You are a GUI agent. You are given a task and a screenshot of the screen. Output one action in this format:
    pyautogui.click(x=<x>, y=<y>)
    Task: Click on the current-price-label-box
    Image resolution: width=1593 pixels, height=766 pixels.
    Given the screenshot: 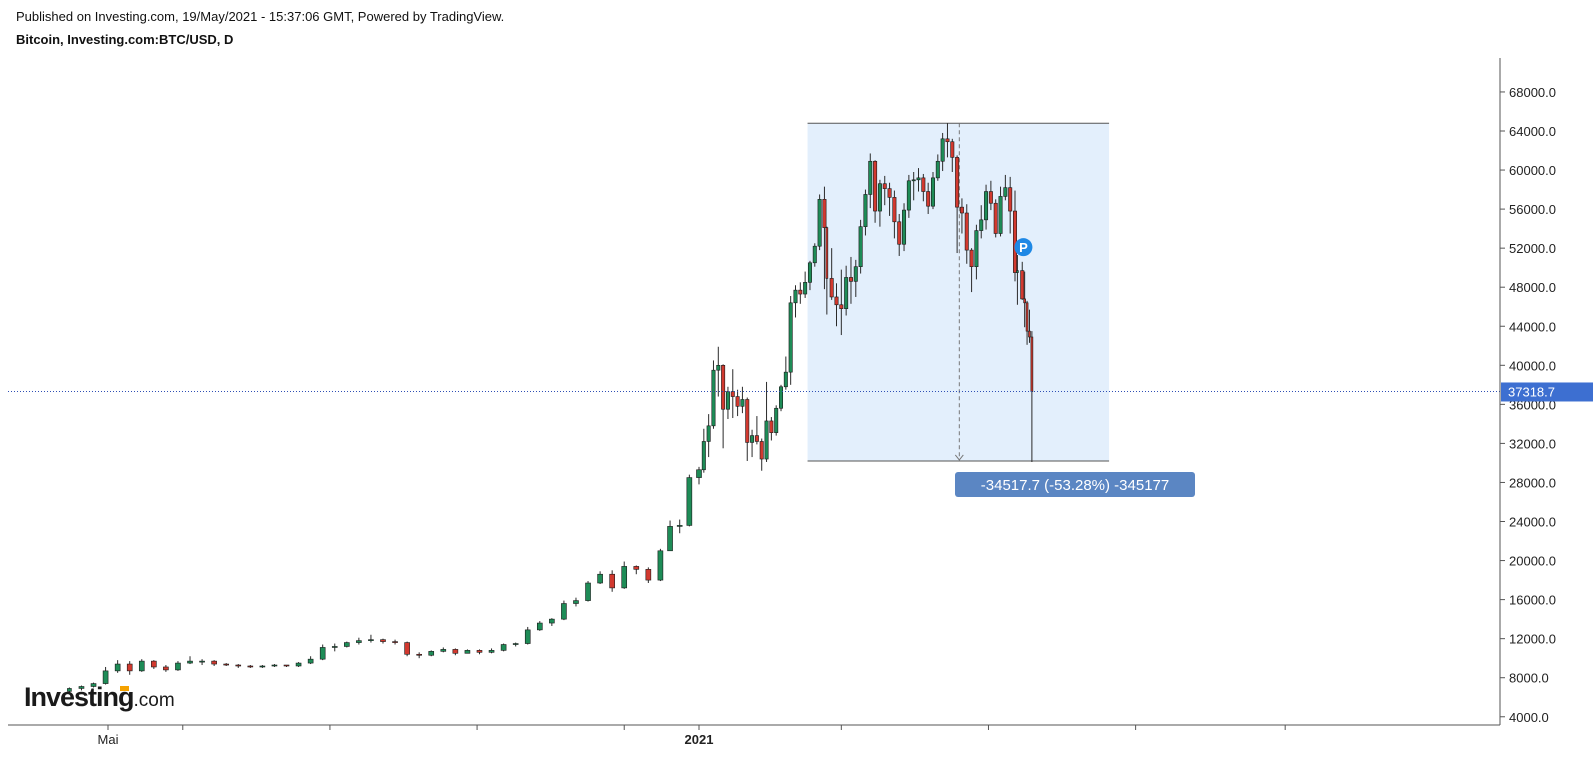 What is the action you would take?
    pyautogui.click(x=1547, y=392)
    